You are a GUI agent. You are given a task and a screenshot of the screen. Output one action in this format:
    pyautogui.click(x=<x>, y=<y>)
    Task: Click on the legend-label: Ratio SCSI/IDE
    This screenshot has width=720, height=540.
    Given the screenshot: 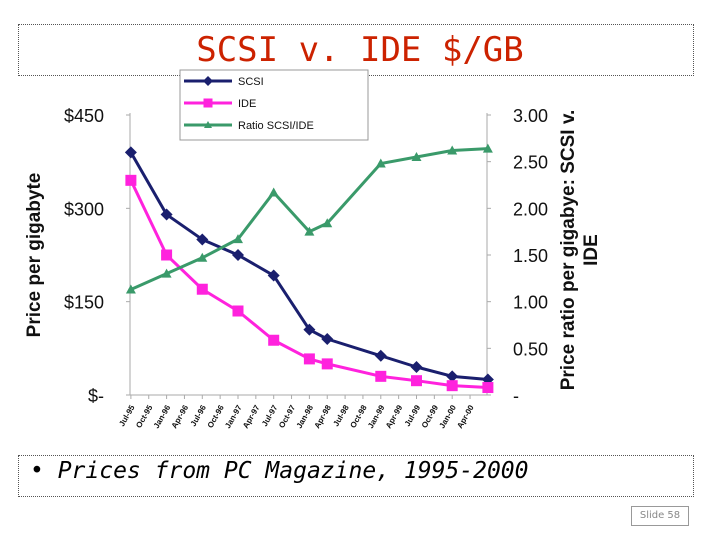 What is the action you would take?
    pyautogui.click(x=276, y=126)
    